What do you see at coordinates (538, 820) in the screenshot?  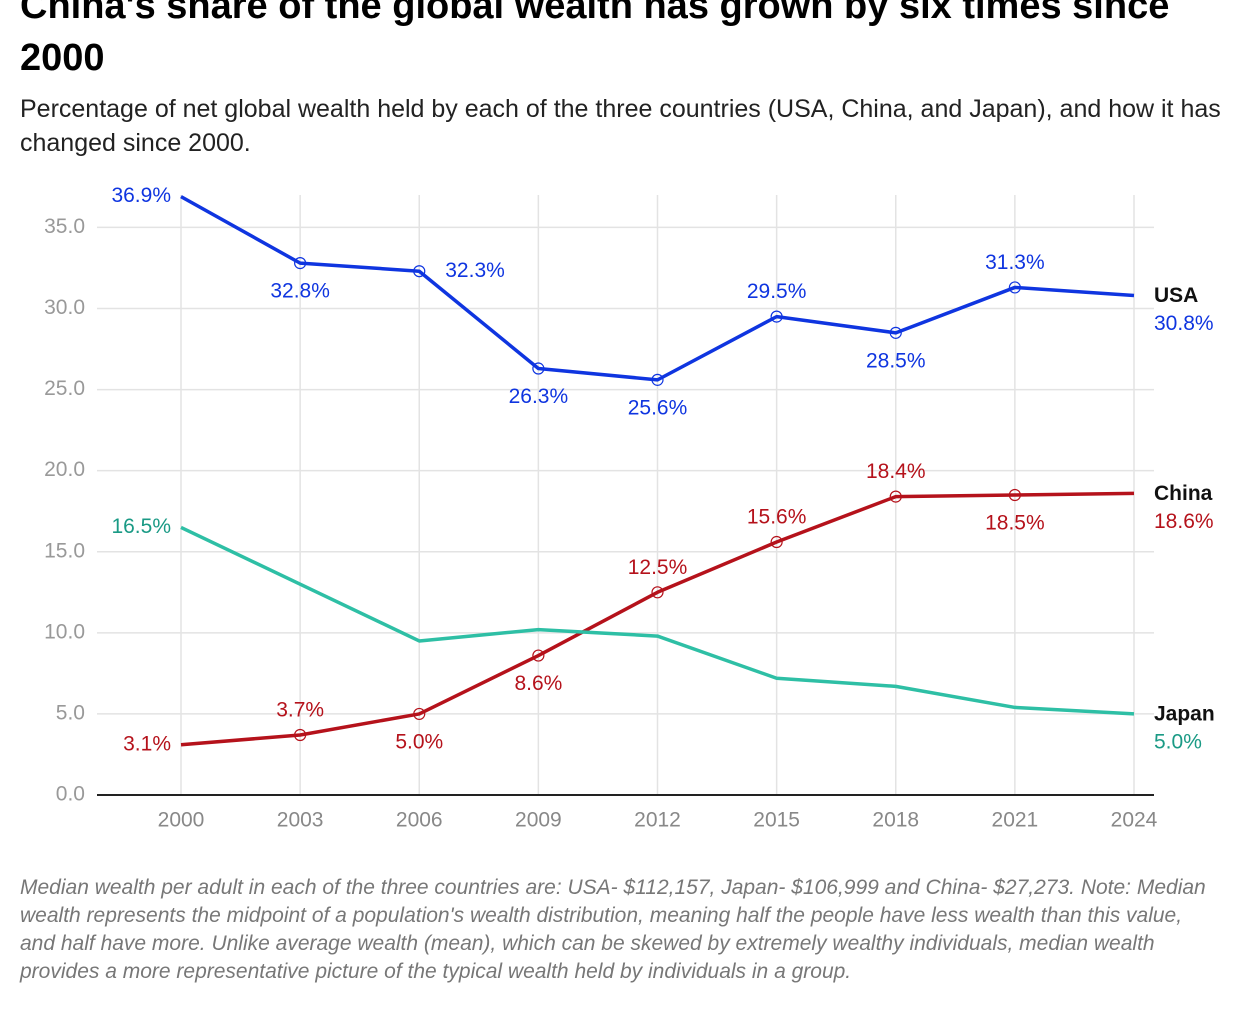 I see `x-tick-label: 2009` at bounding box center [538, 820].